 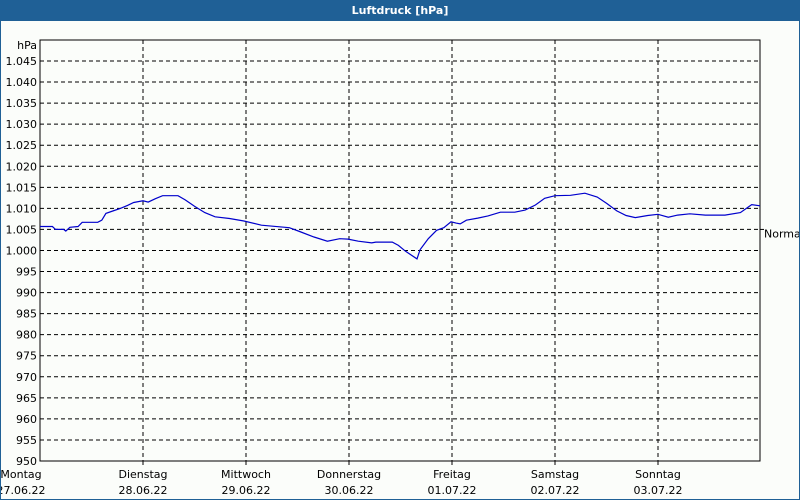 I want to click on y-tick-label: 955, so click(x=26, y=440).